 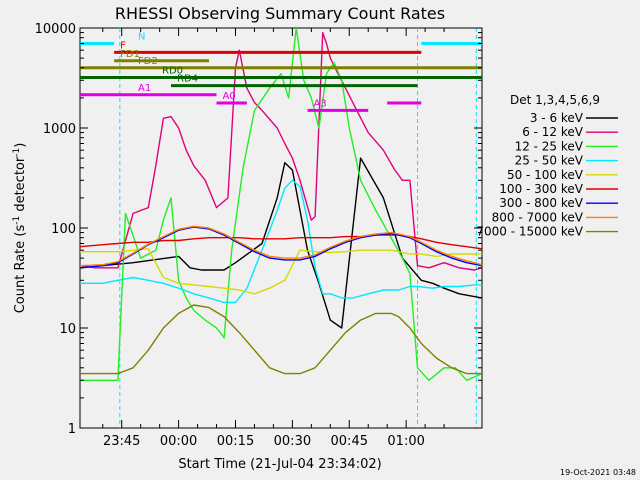 What do you see at coordinates (59, 129) in the screenshot?
I see `y-tick-label-3: 1000` at bounding box center [59, 129].